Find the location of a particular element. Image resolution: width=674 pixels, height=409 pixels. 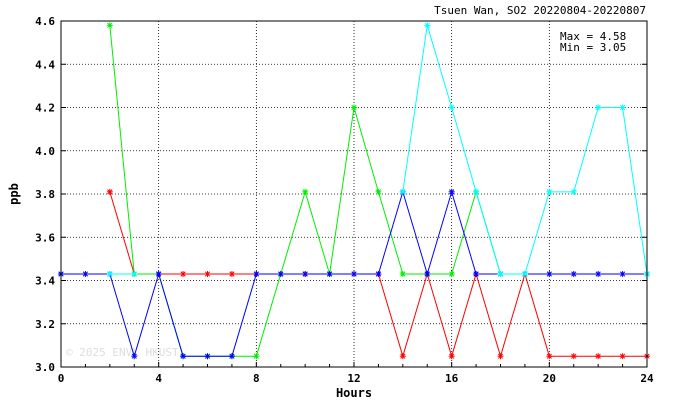

chart-title: Tsuen Wan, SO2 20220804-20220807 is located at coordinates (540, 10).